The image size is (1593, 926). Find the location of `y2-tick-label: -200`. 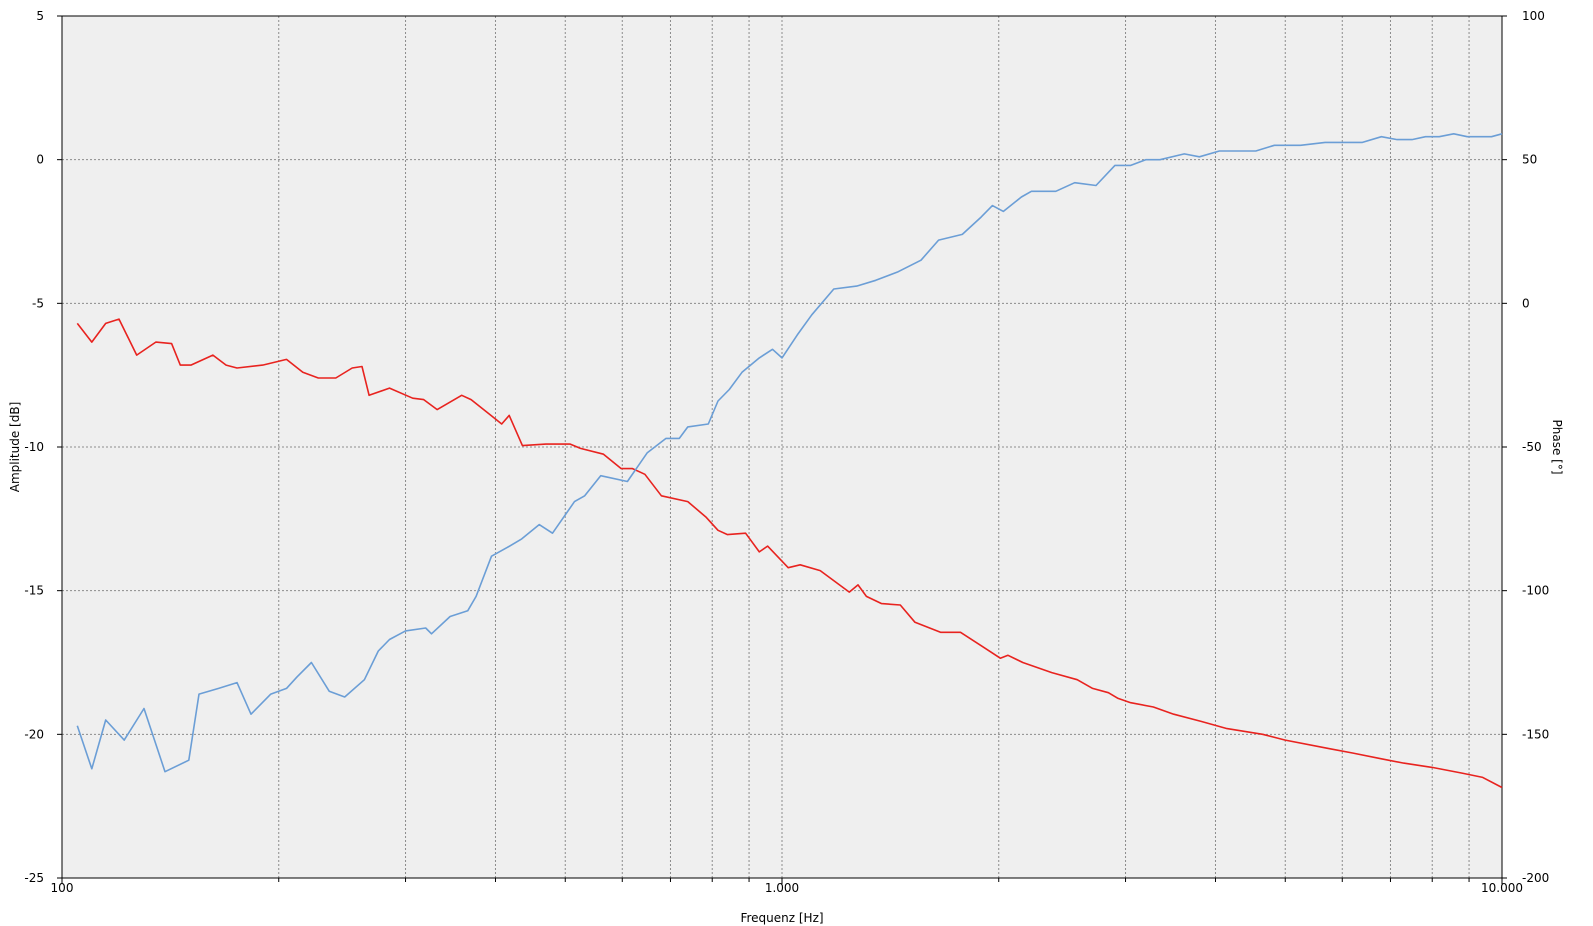

y2-tick-label: -200 is located at coordinates (1535, 878).